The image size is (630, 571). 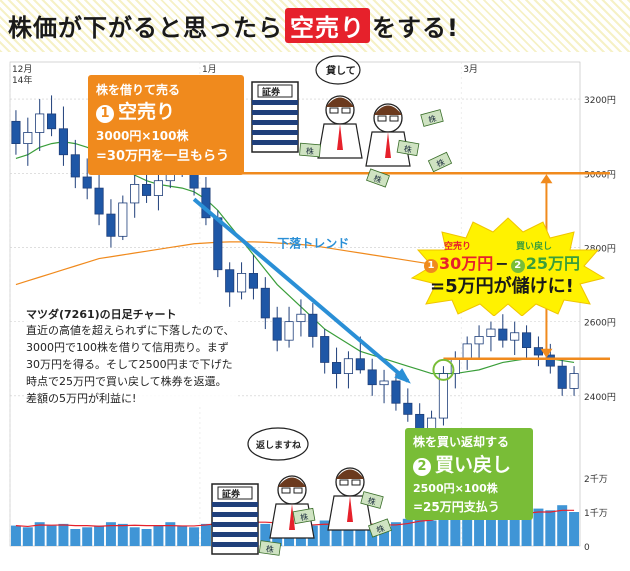 I want to click on person-eyes-tie, so click(x=292, y=517).